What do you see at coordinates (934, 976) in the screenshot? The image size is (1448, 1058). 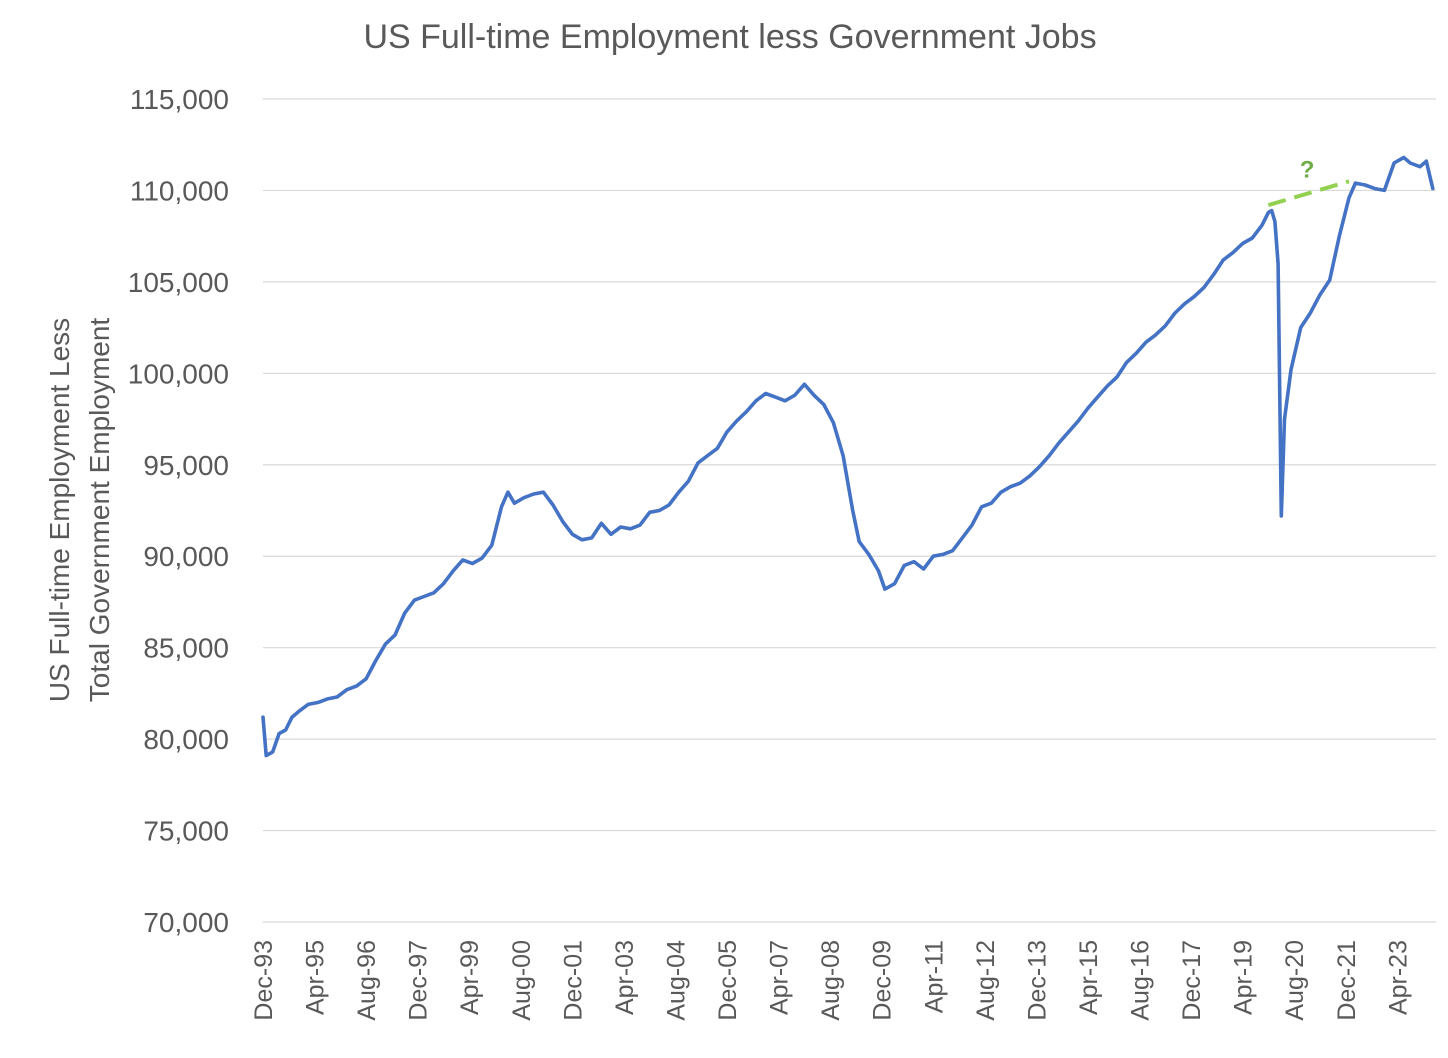 I see `x-tick-label: Apr-11` at bounding box center [934, 976].